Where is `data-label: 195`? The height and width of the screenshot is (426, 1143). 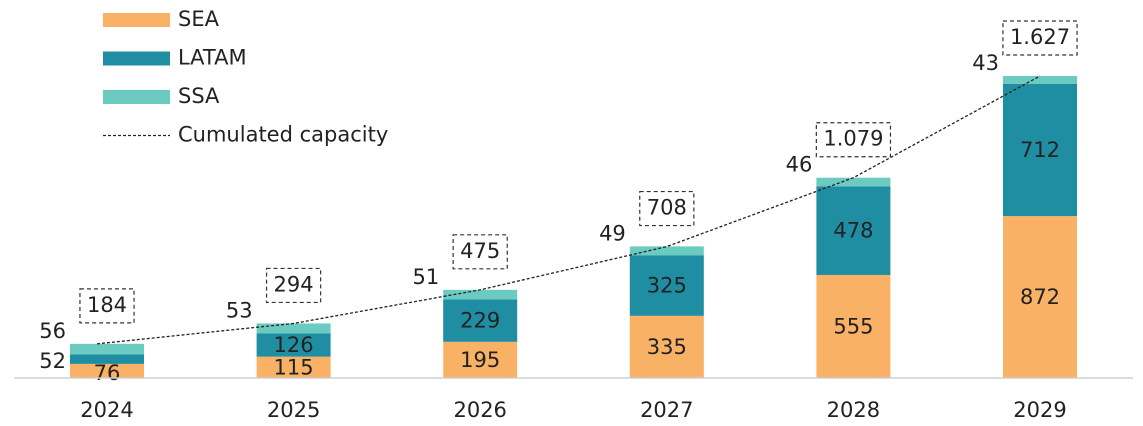 data-label: 195 is located at coordinates (480, 360).